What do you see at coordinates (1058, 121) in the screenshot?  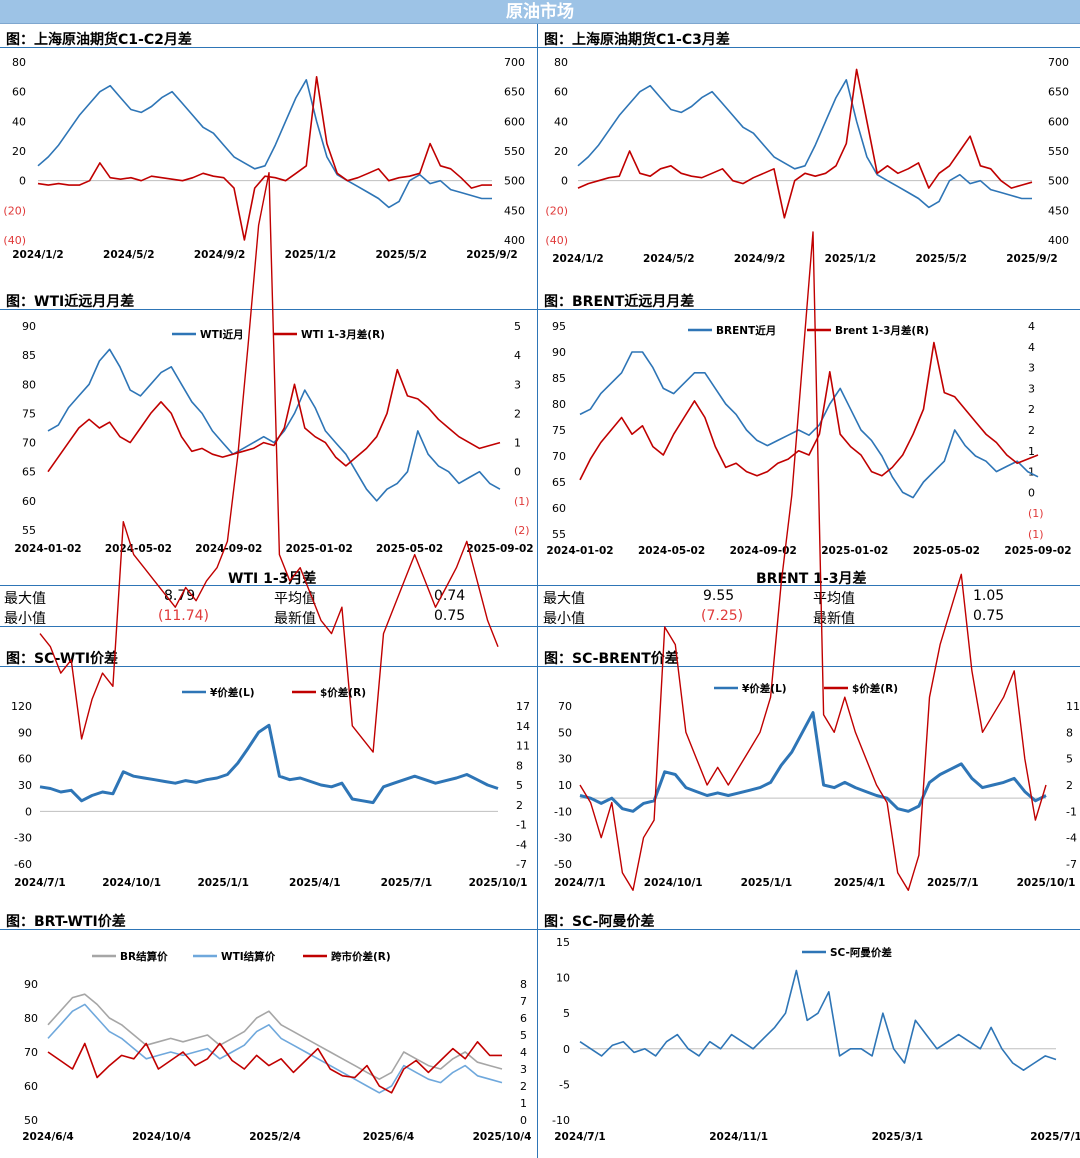 I see `y2-tick-label: 600` at bounding box center [1058, 121].